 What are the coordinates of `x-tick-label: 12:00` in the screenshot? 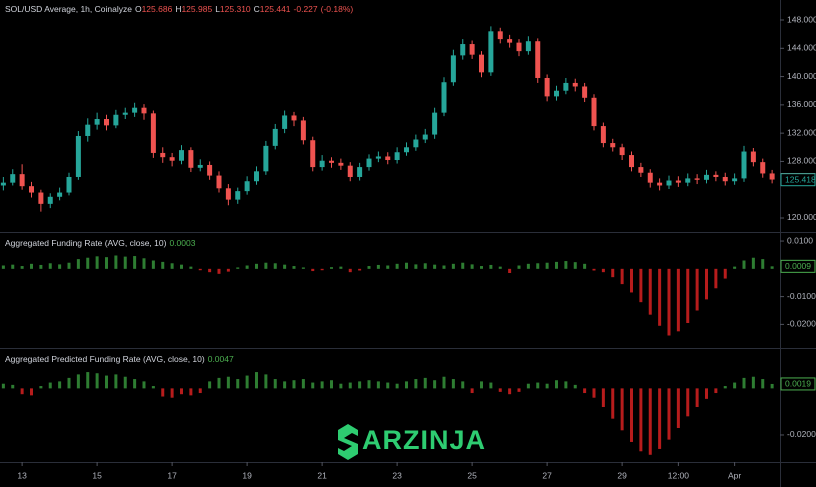 It's located at (679, 475).